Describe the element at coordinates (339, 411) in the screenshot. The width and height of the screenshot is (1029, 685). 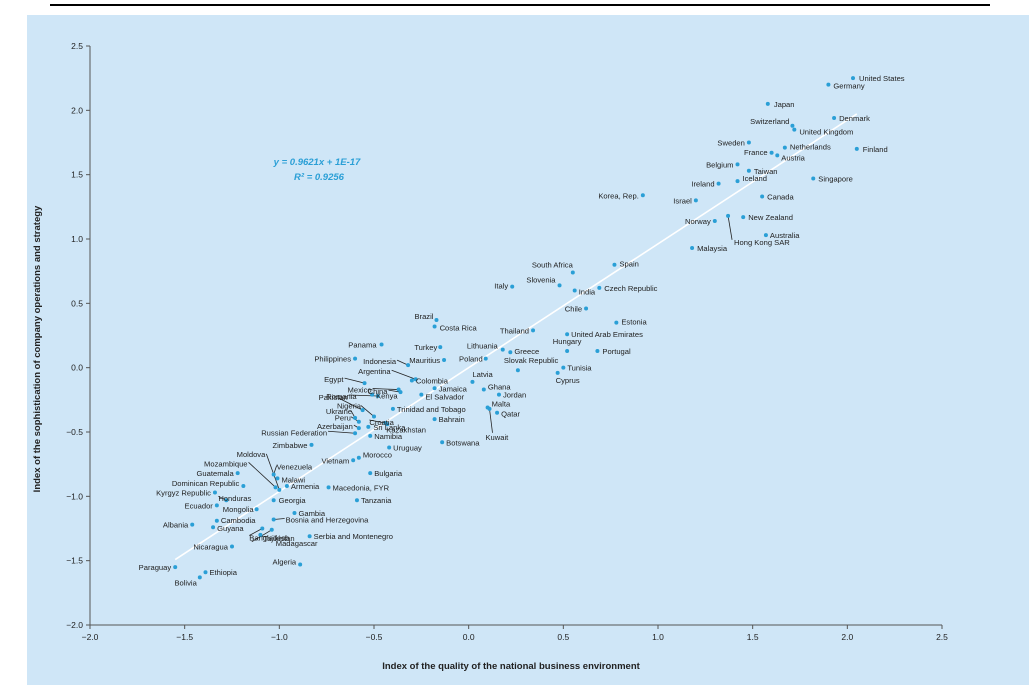
I see `point-label-ukraine: Ukraine` at that location.